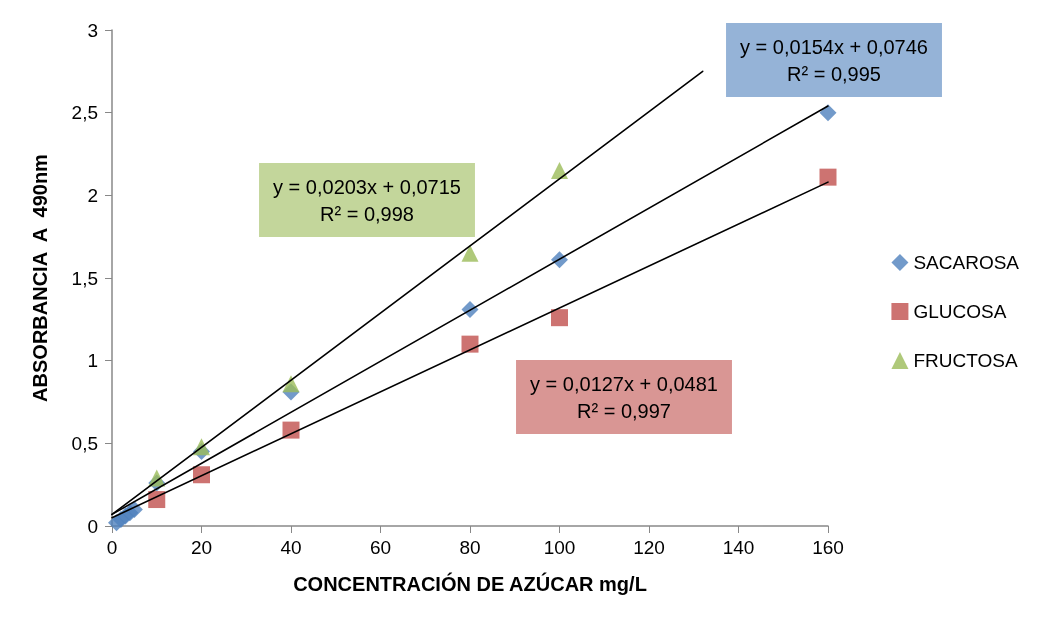 This screenshot has height=623, width=1042. Describe the element at coordinates (84, 278) in the screenshot. I see `y-tick-label: 1,5` at that location.